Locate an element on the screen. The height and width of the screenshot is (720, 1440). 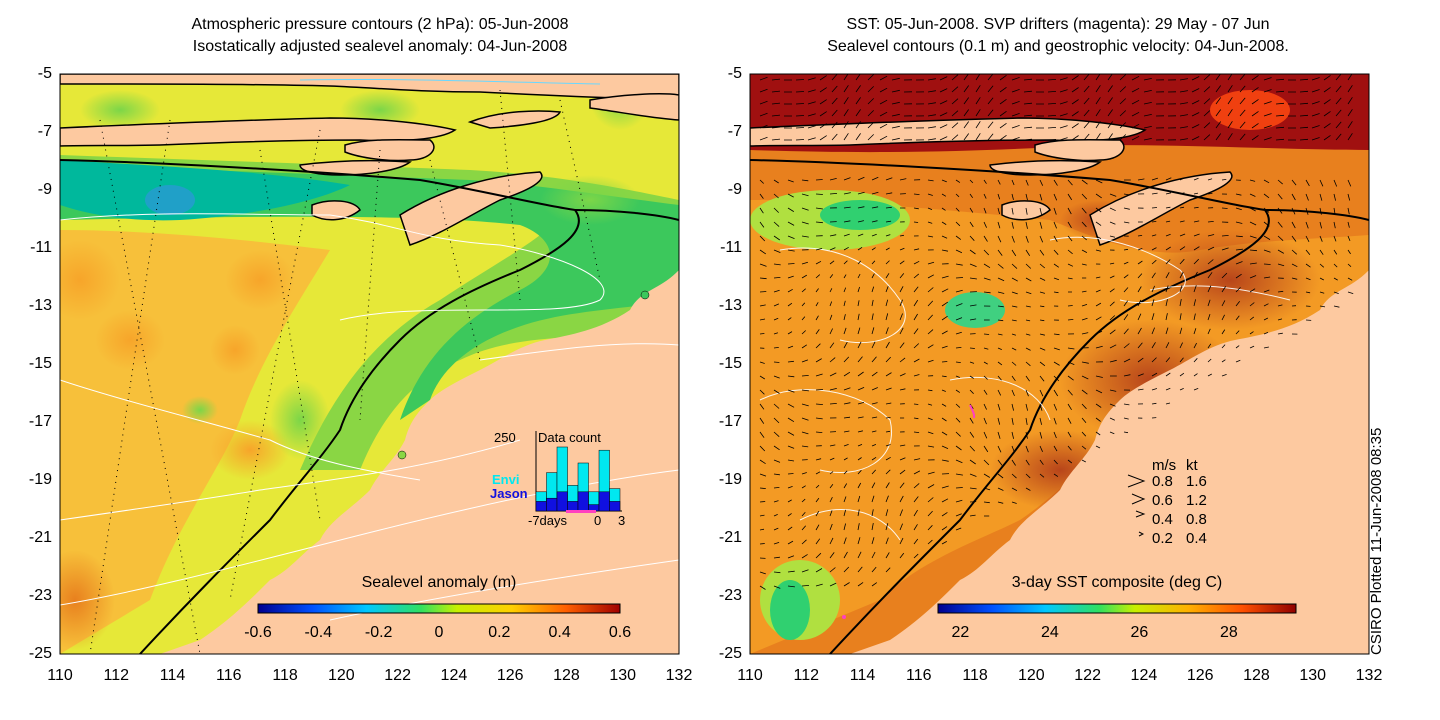
left-lat-tick--21: -21 is located at coordinates (40, 537).